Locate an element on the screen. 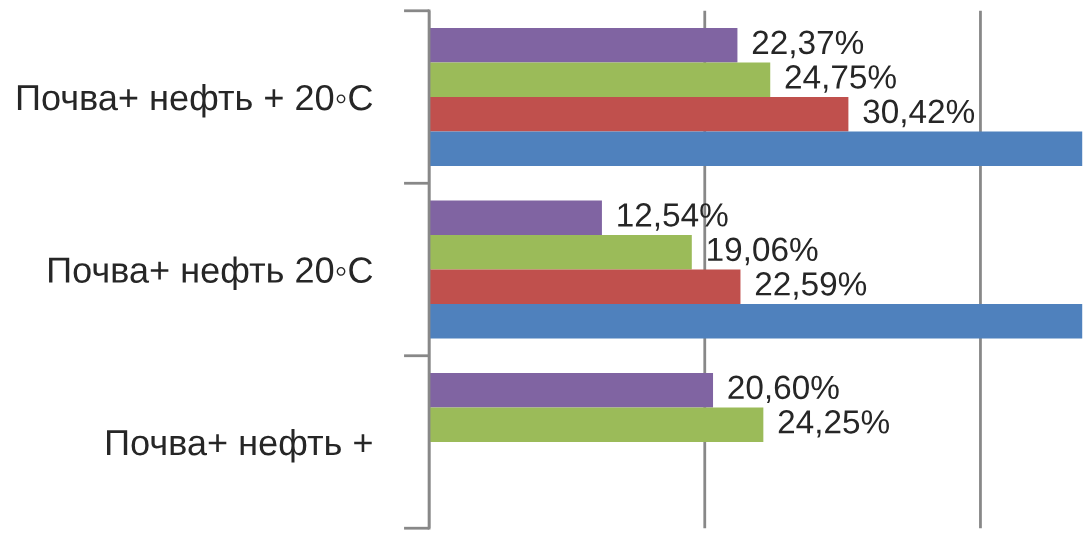  data-label: 19,06% is located at coordinates (763, 251).